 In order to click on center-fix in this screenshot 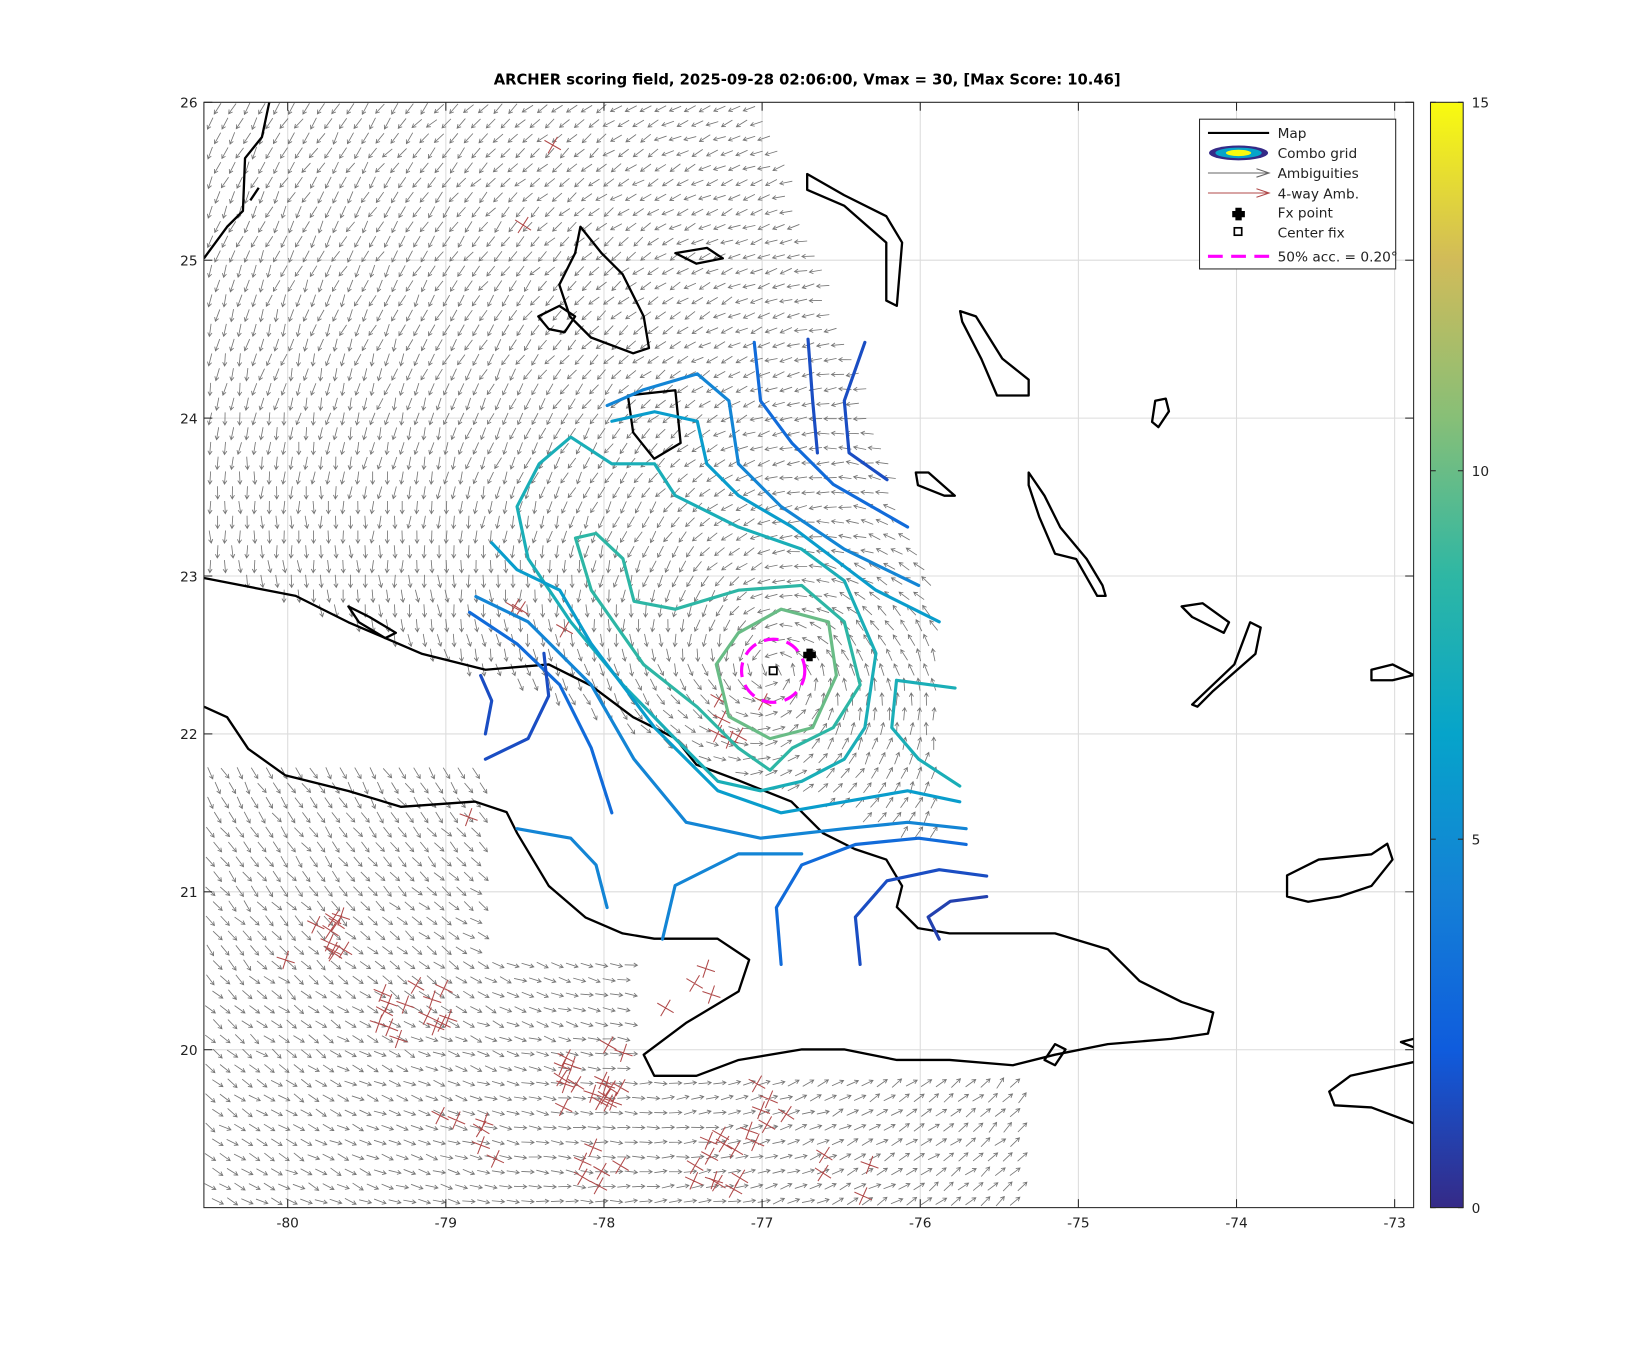, I will do `click(773, 671)`.